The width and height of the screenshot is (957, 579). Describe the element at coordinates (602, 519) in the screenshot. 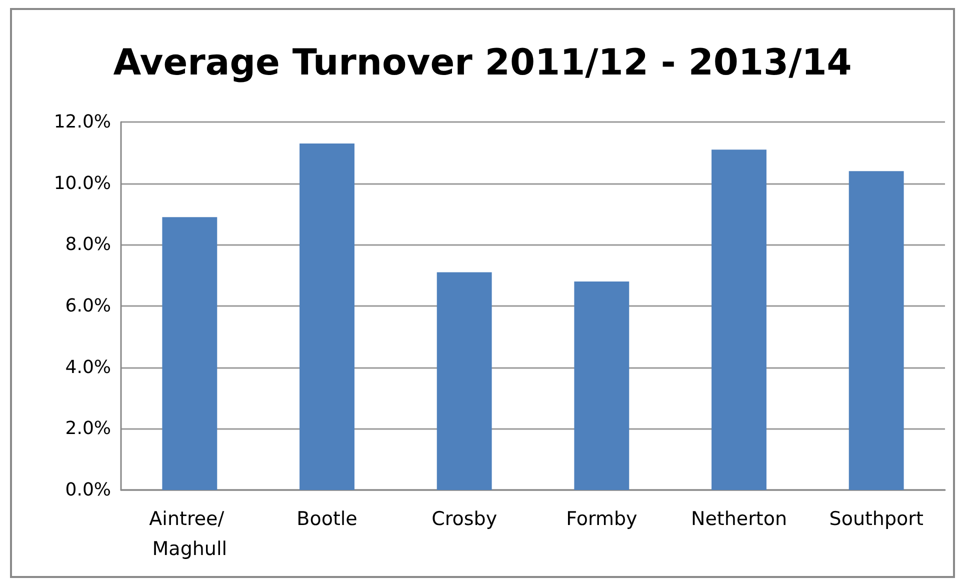

I see `x-tick-label: Formby` at that location.